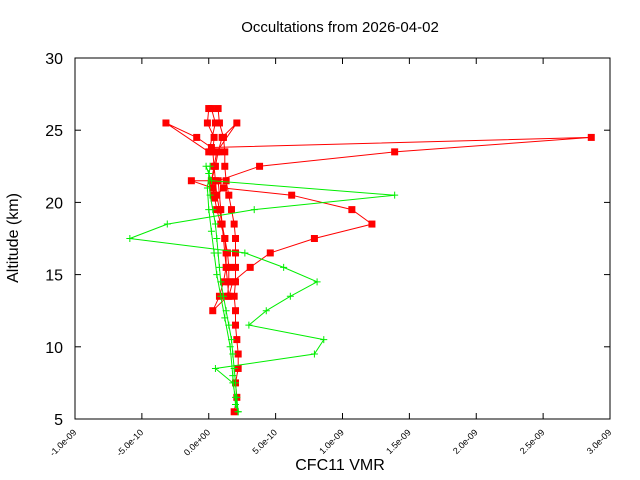  What do you see at coordinates (13, 238) in the screenshot?
I see `y-axis-label: Altitude (km)` at bounding box center [13, 238].